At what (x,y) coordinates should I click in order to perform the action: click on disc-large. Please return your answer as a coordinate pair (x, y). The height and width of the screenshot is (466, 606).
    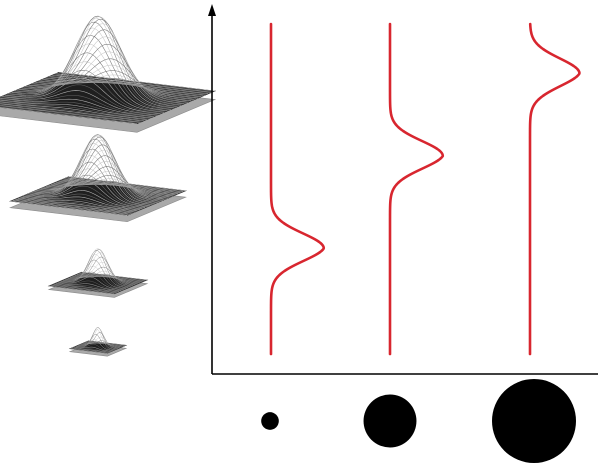
    Looking at the image, I should click on (534, 421).